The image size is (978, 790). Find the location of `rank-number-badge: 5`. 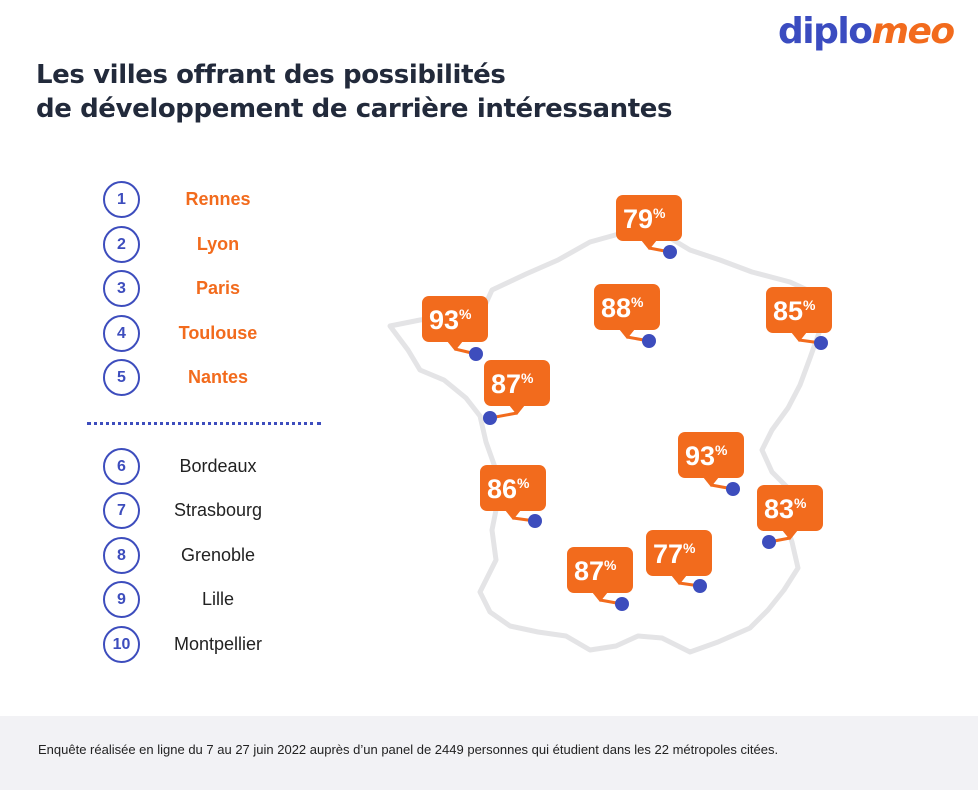

rank-number-badge: 5 is located at coordinates (121, 377).